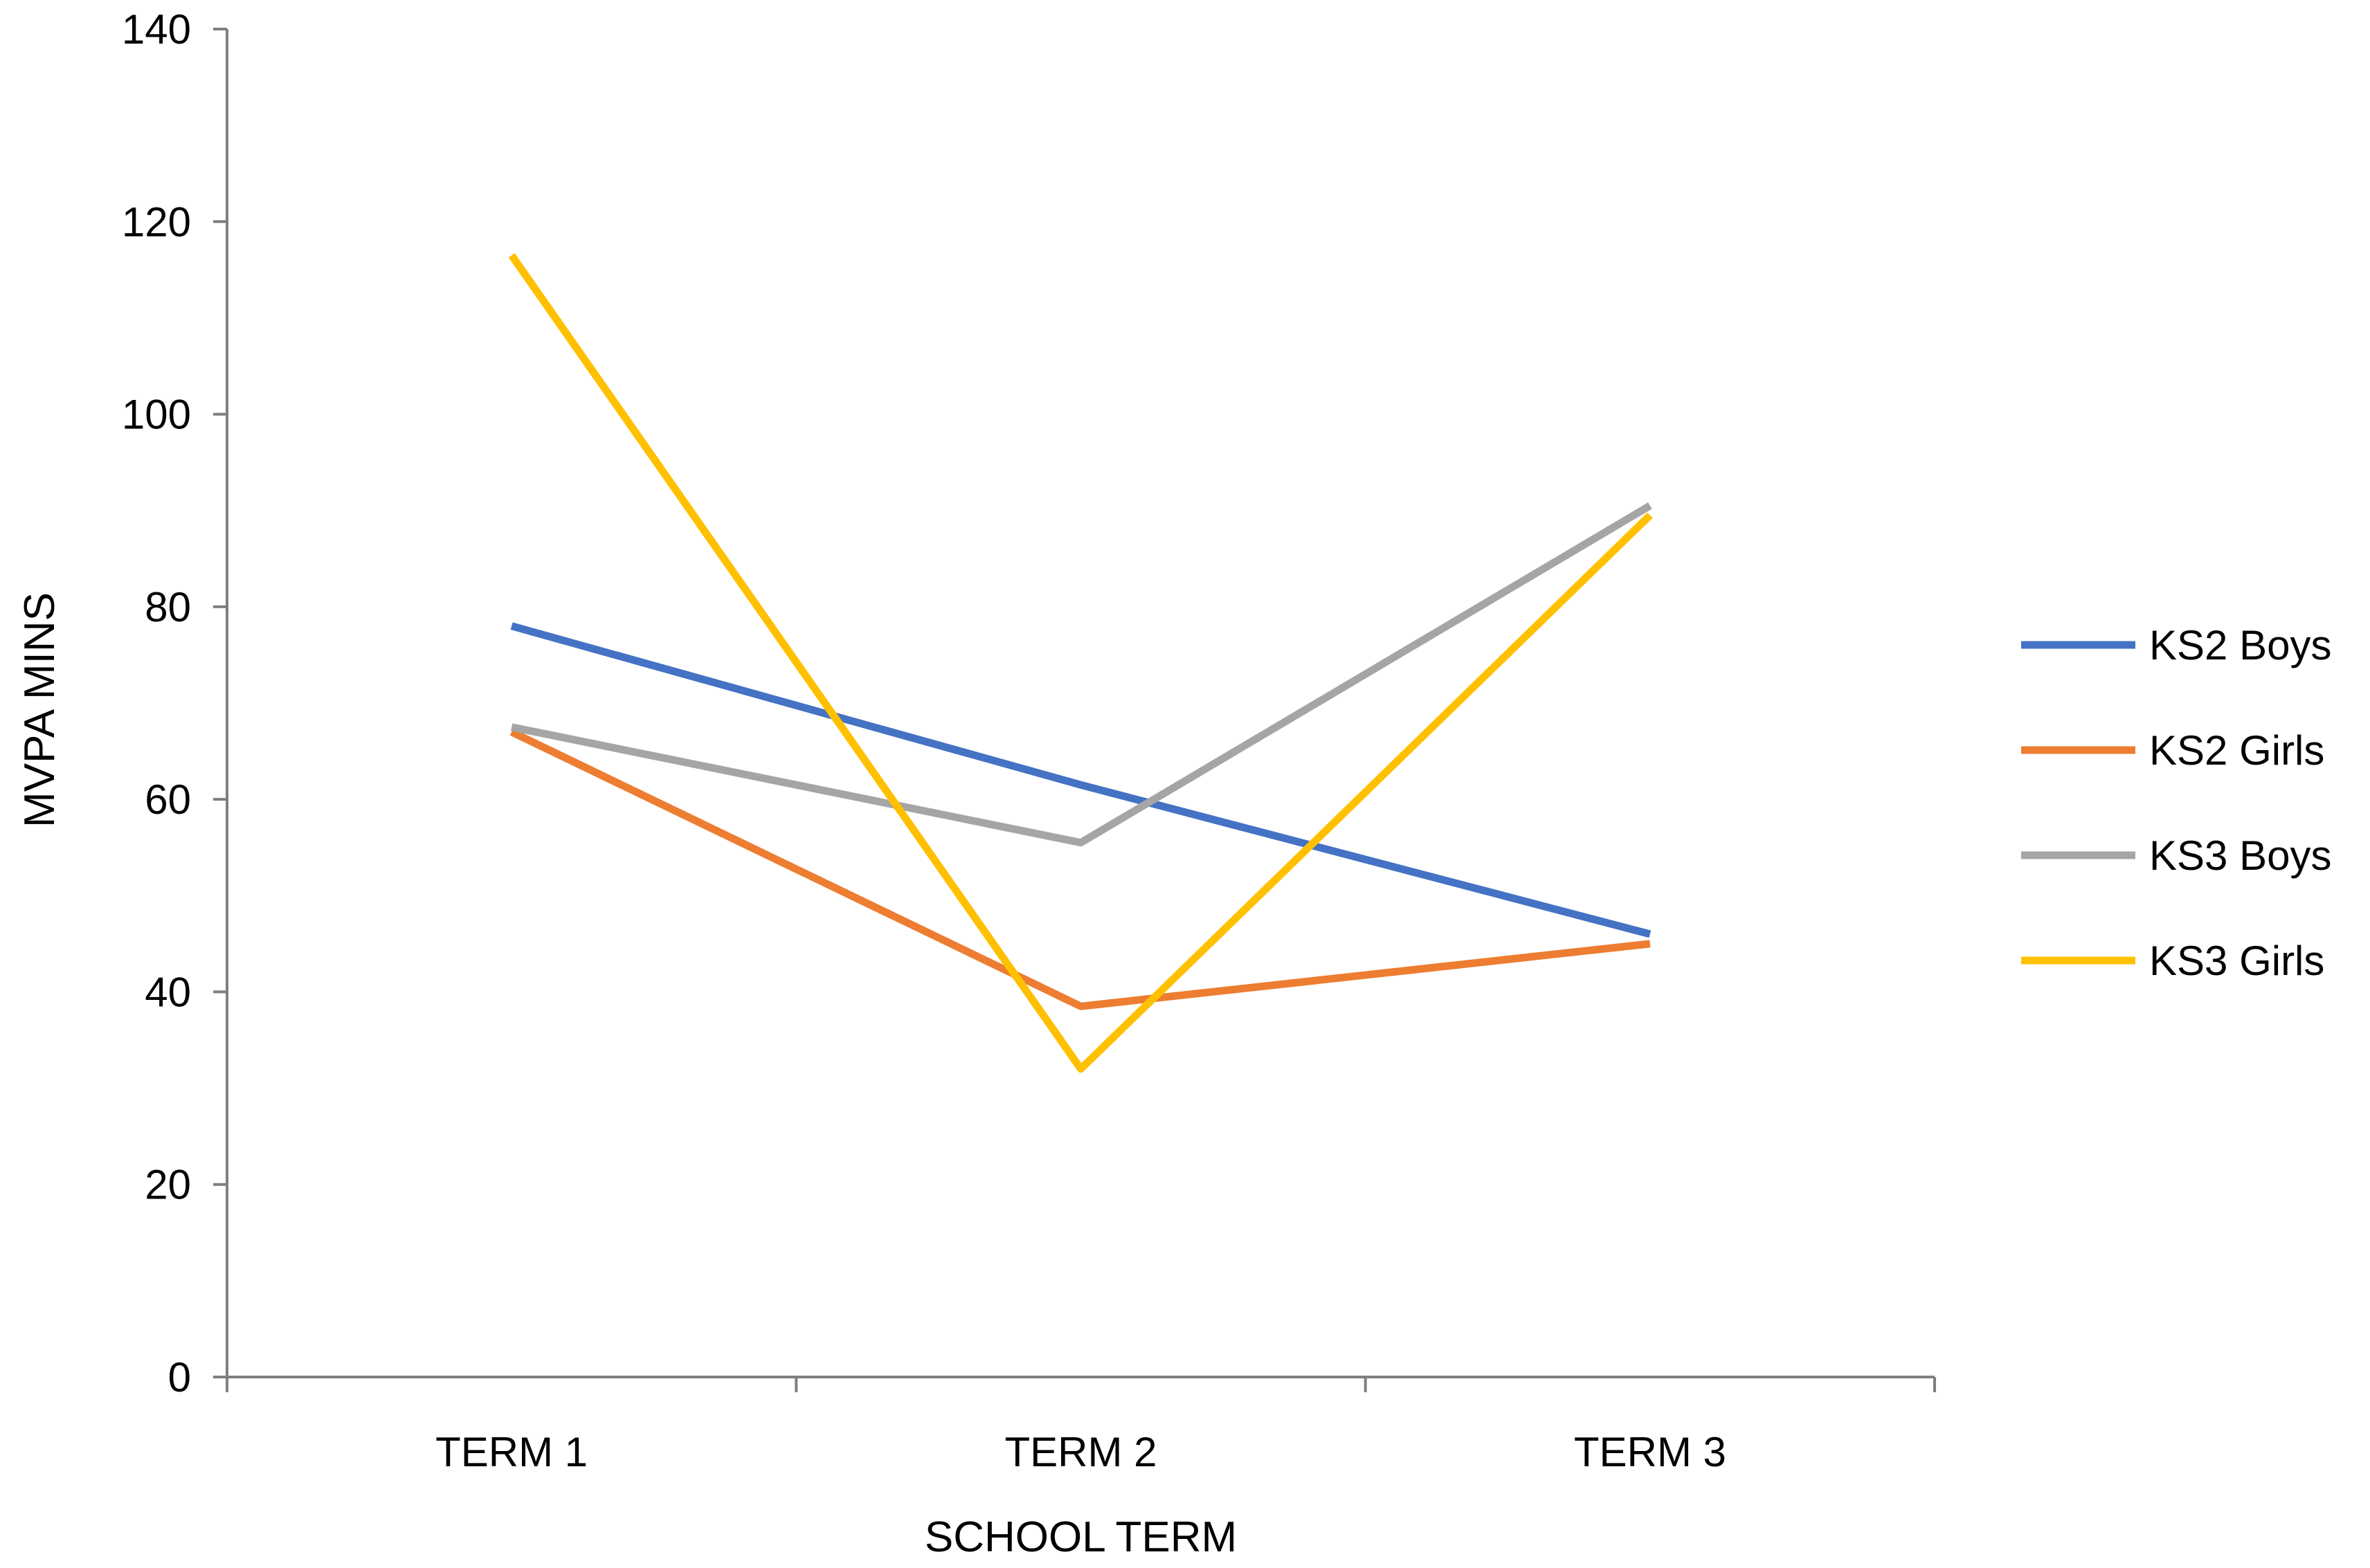  I want to click on series-line-ks2-girls, so click(1080, 869).